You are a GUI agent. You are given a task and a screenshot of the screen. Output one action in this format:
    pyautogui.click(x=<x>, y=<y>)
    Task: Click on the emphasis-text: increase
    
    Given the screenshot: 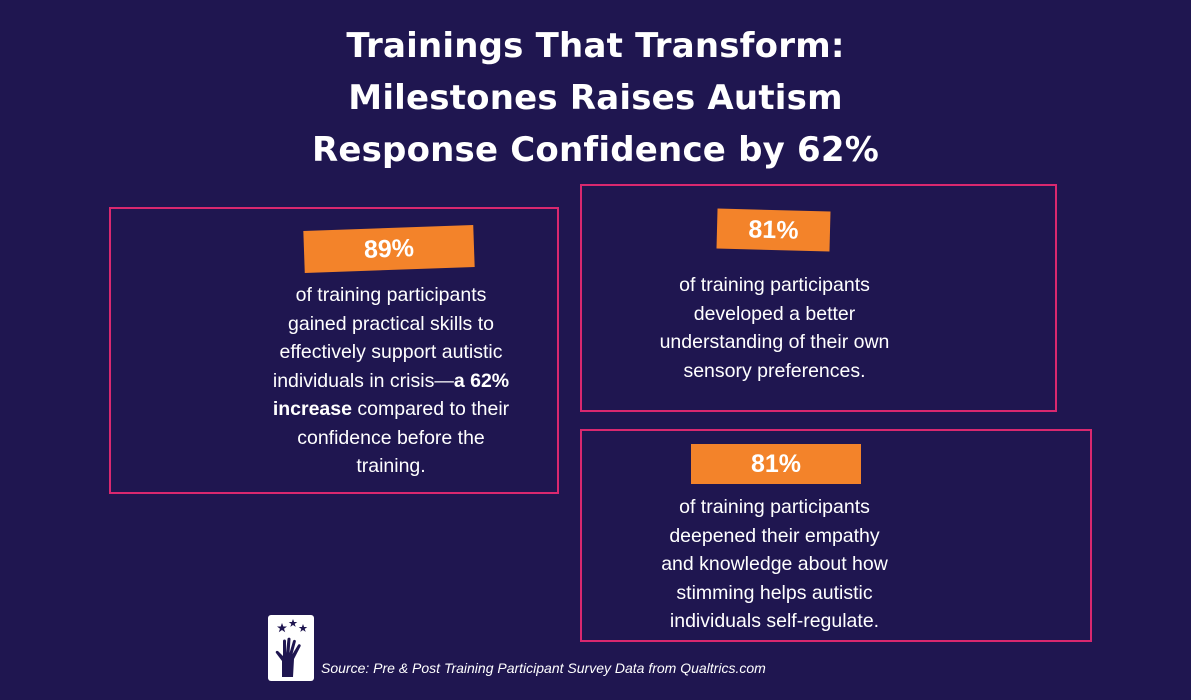 What is the action you would take?
    pyautogui.click(x=312, y=409)
    